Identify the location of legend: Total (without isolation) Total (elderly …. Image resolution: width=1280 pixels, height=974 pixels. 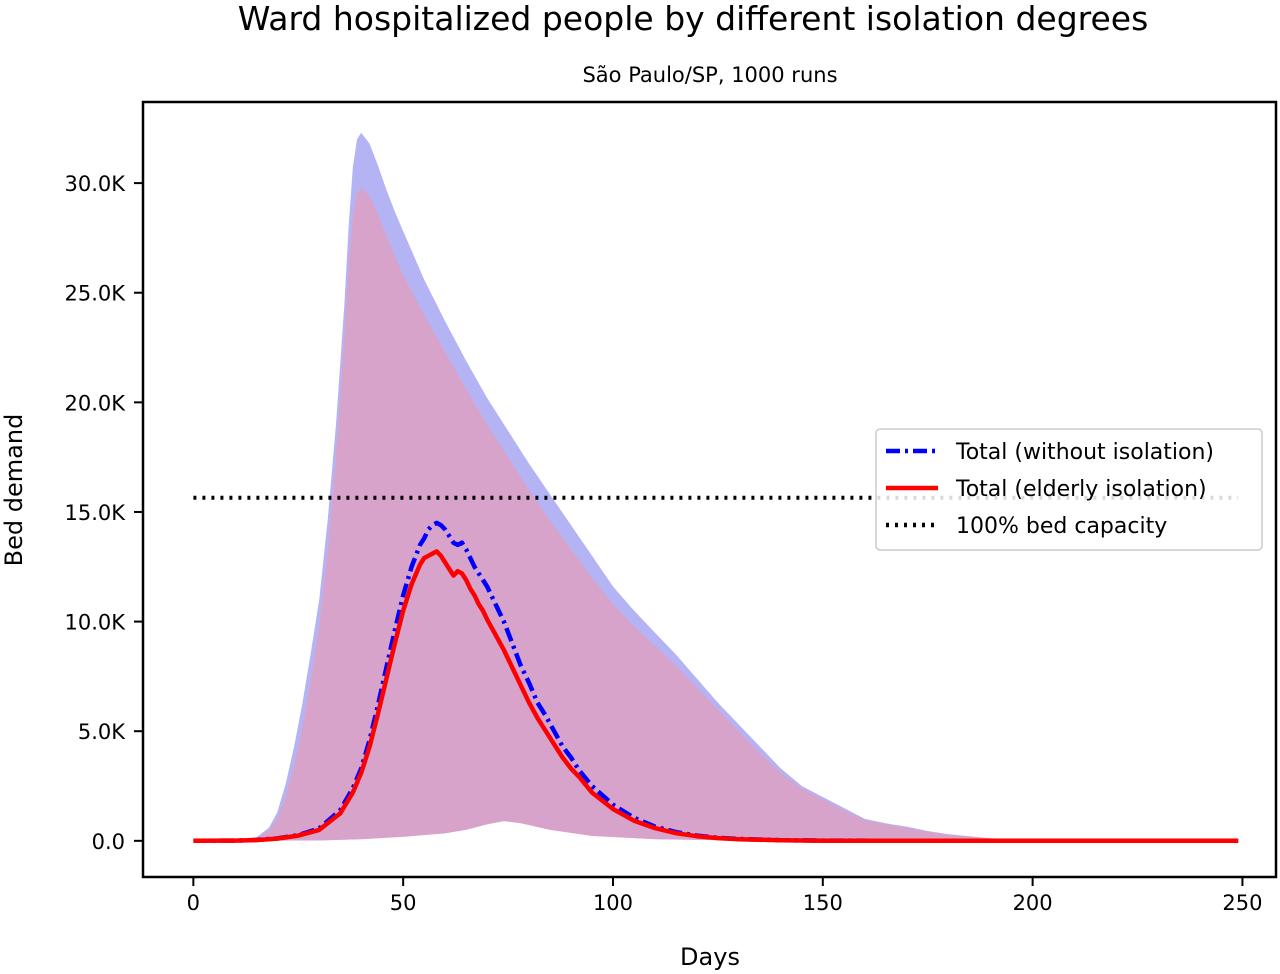
(1069, 489).